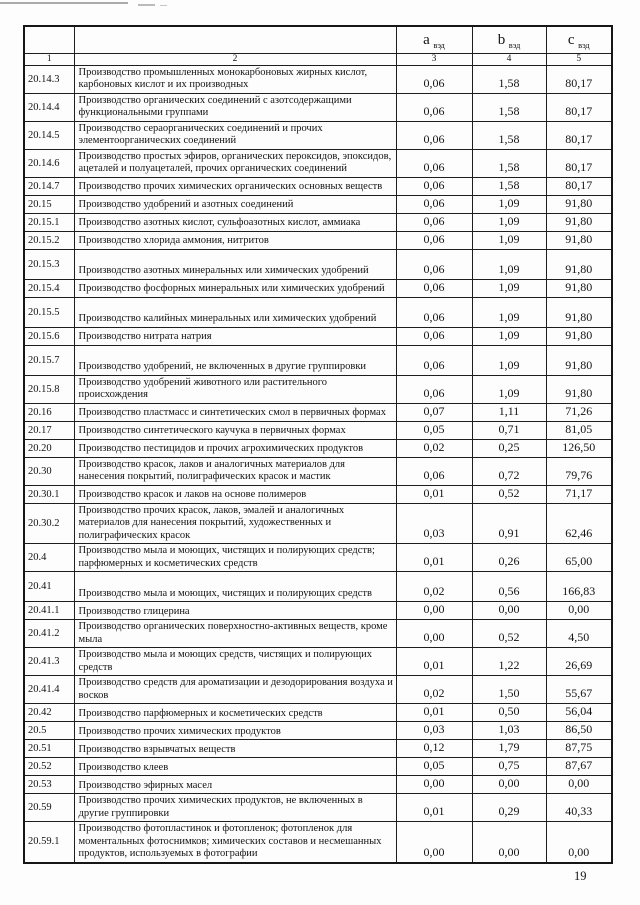 Image resolution: width=640 pixels, height=905 pixels. What do you see at coordinates (579, 471) in the screenshot?
I see `row-value-c: 79,76` at bounding box center [579, 471].